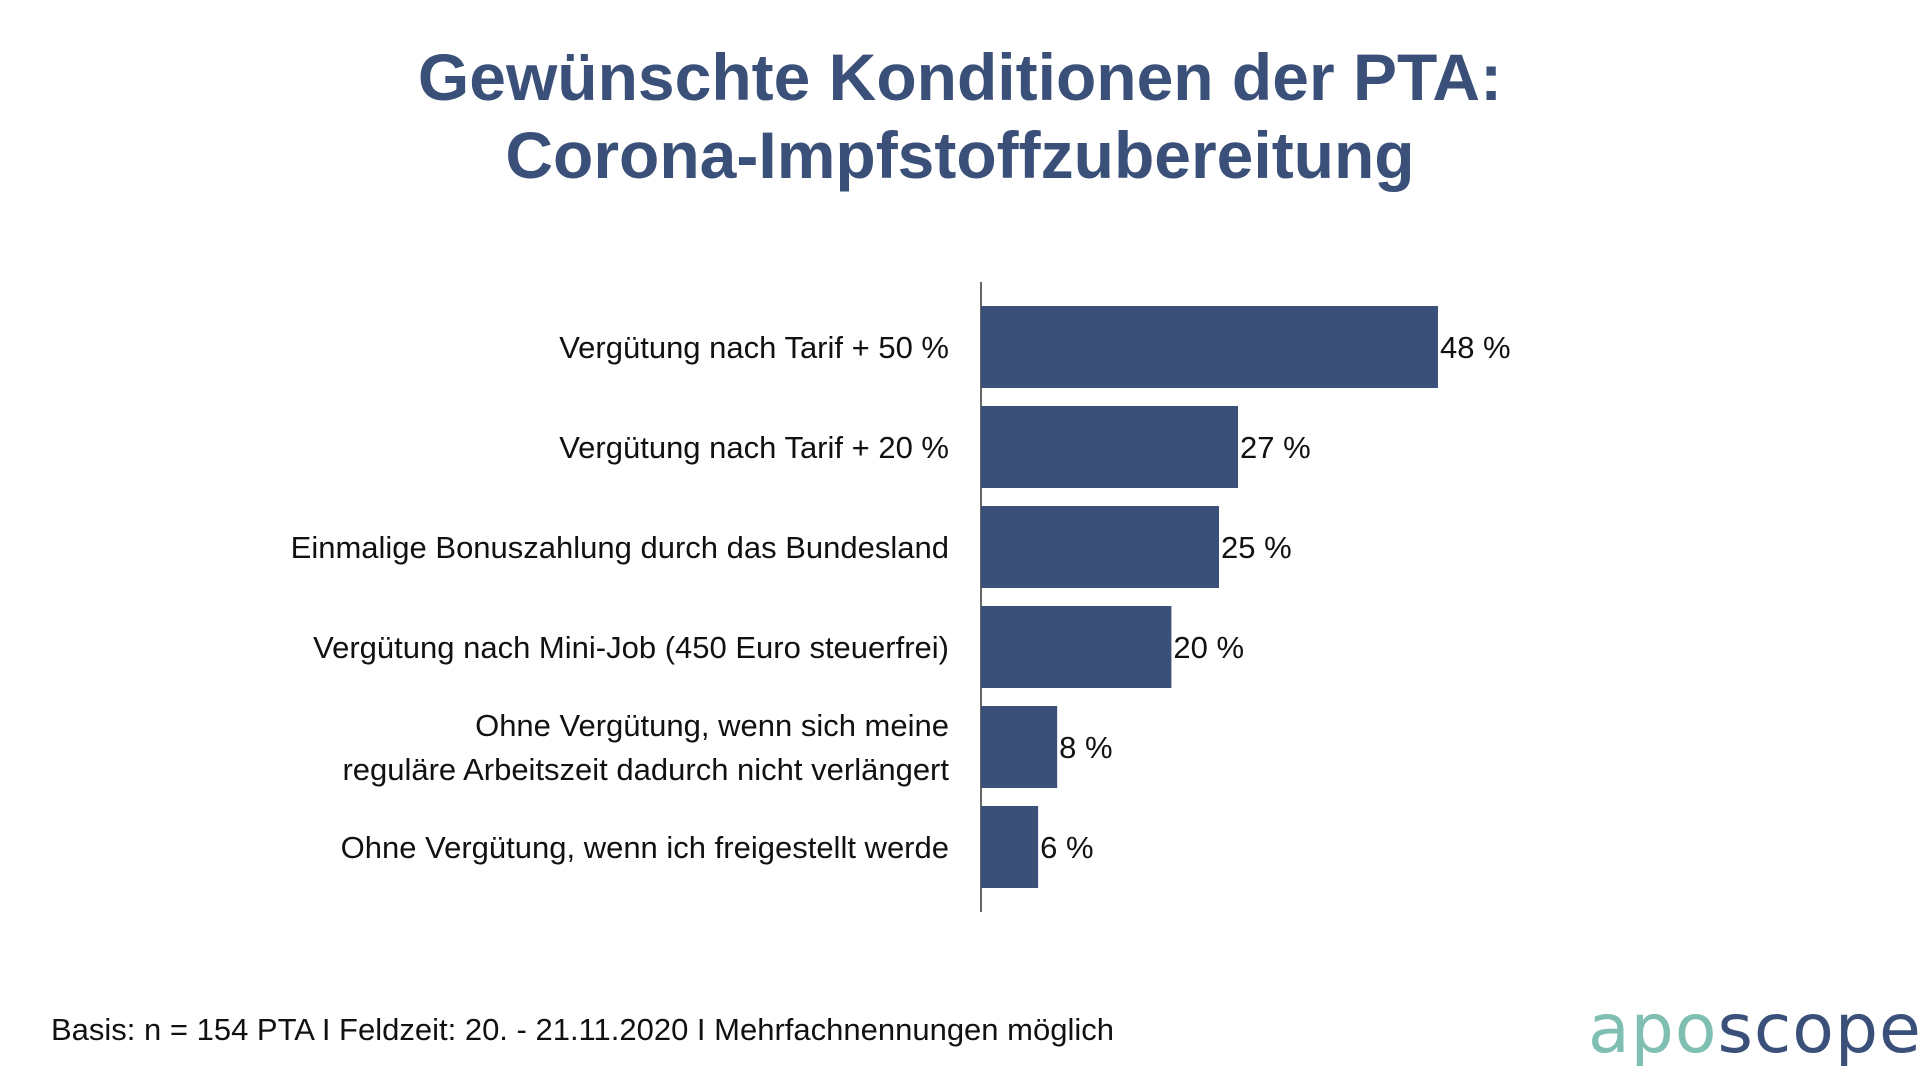  Describe the element at coordinates (960, 77) in the screenshot. I see `chart-title-line1: Gewünschte Konditionen der PTA:` at that location.